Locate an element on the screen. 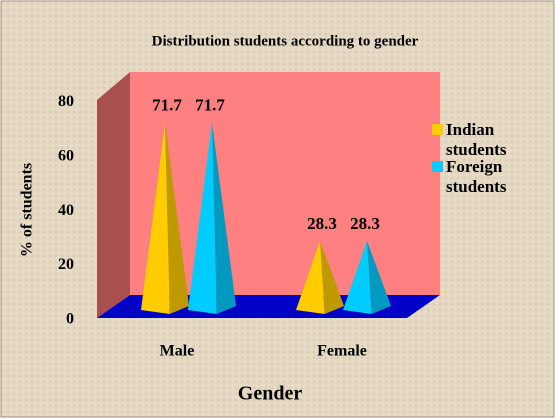 The image size is (555, 418). y-tick-label: 0 is located at coordinates (70, 319).